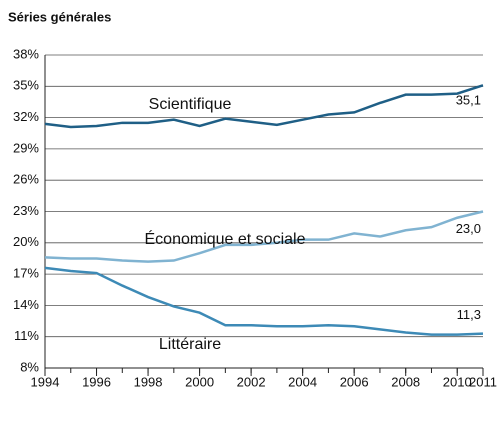 This screenshot has width=504, height=422. What do you see at coordinates (26, 147) in the screenshot?
I see `y-tick-label: 29%` at bounding box center [26, 147].